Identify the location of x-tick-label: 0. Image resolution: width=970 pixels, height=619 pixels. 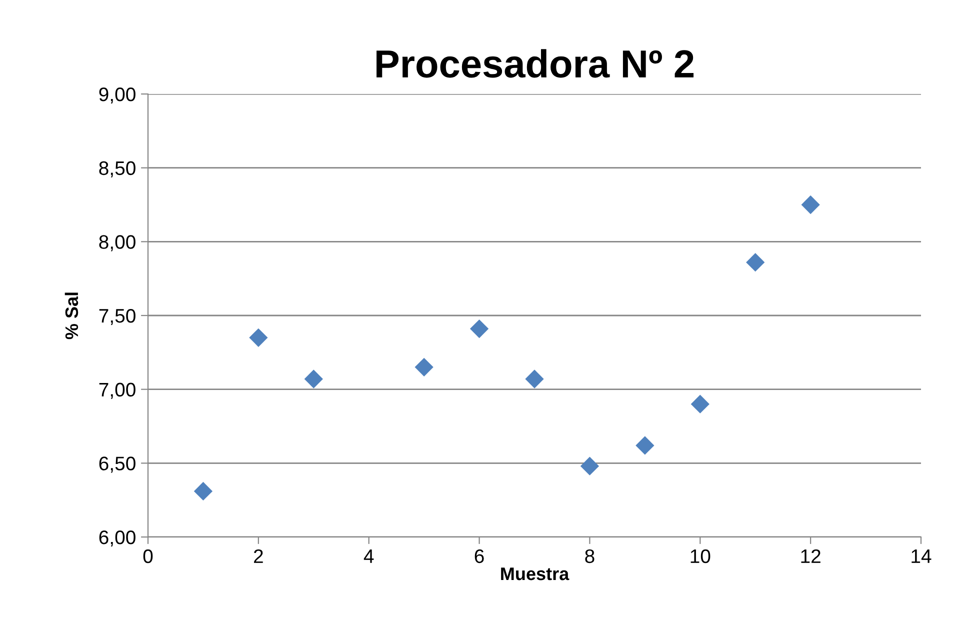
(148, 556).